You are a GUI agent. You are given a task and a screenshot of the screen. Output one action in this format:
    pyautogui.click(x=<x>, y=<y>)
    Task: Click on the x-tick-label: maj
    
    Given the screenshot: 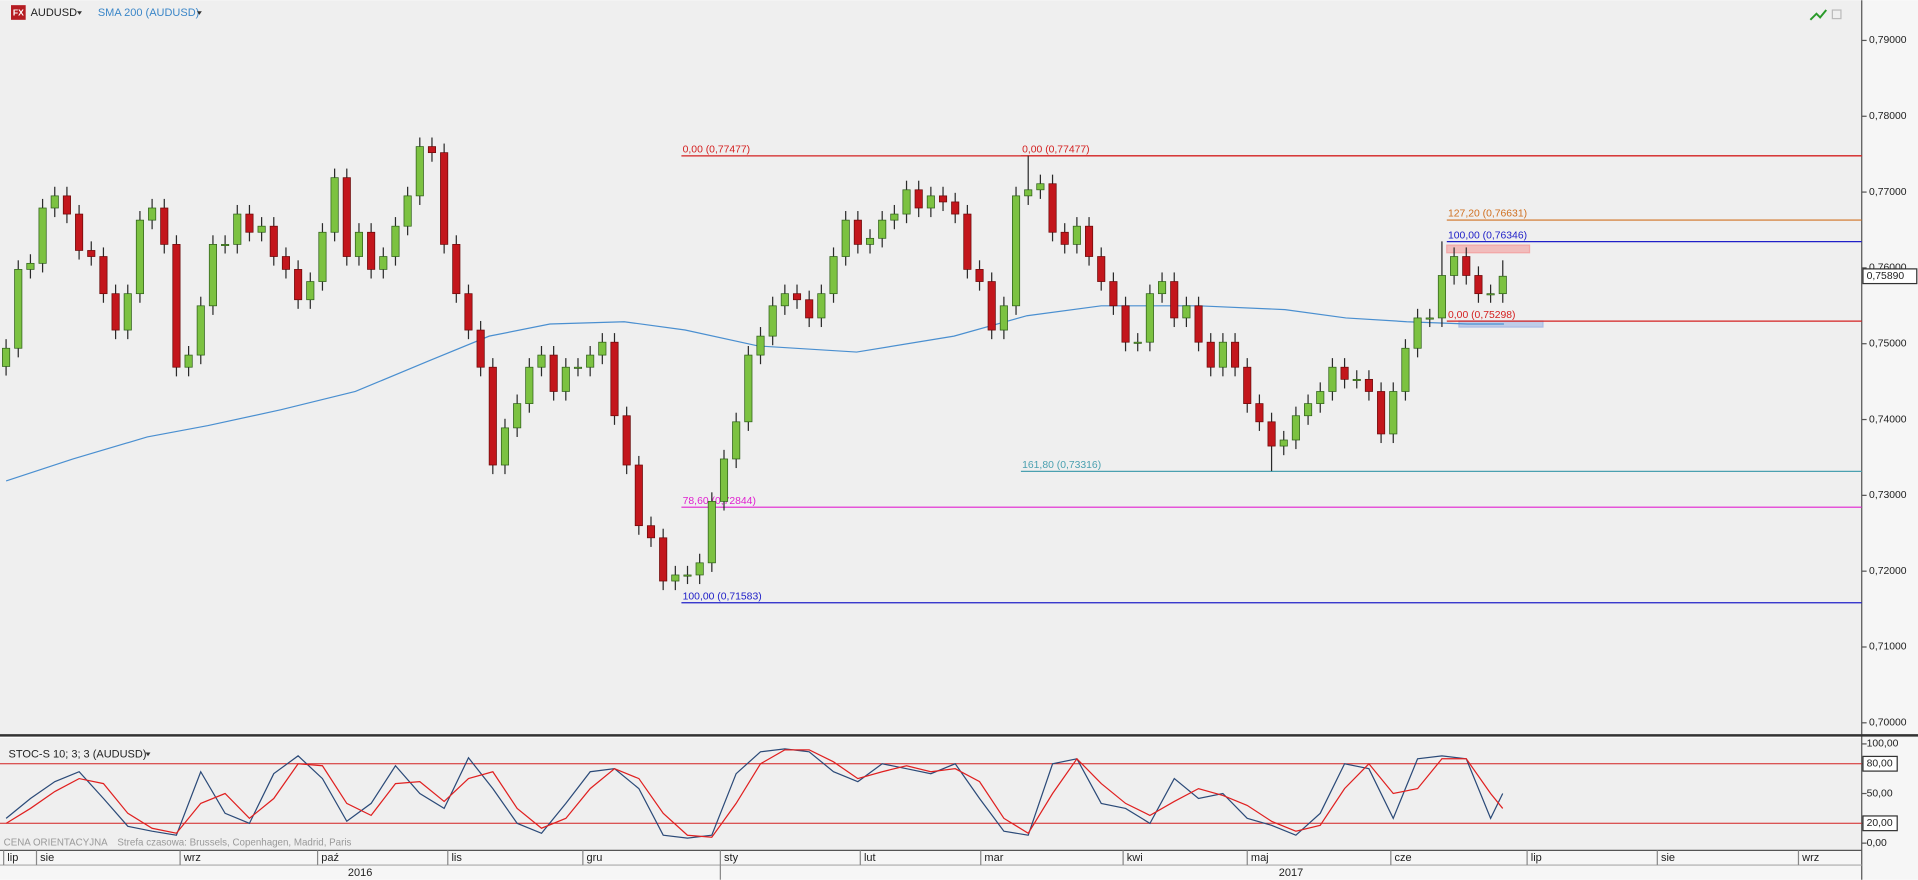 What is the action you would take?
    pyautogui.click(x=1260, y=858)
    